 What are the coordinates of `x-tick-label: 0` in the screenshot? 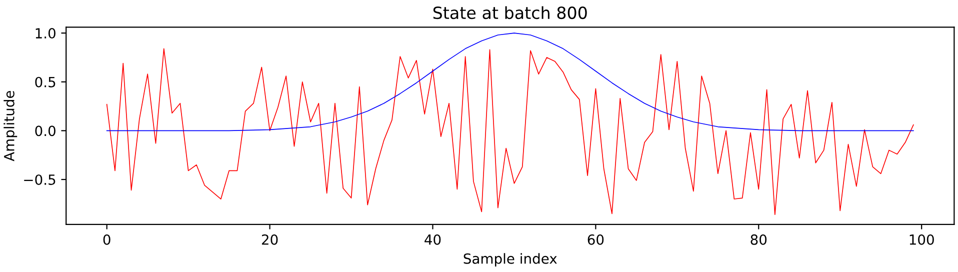 It's located at (106, 239).